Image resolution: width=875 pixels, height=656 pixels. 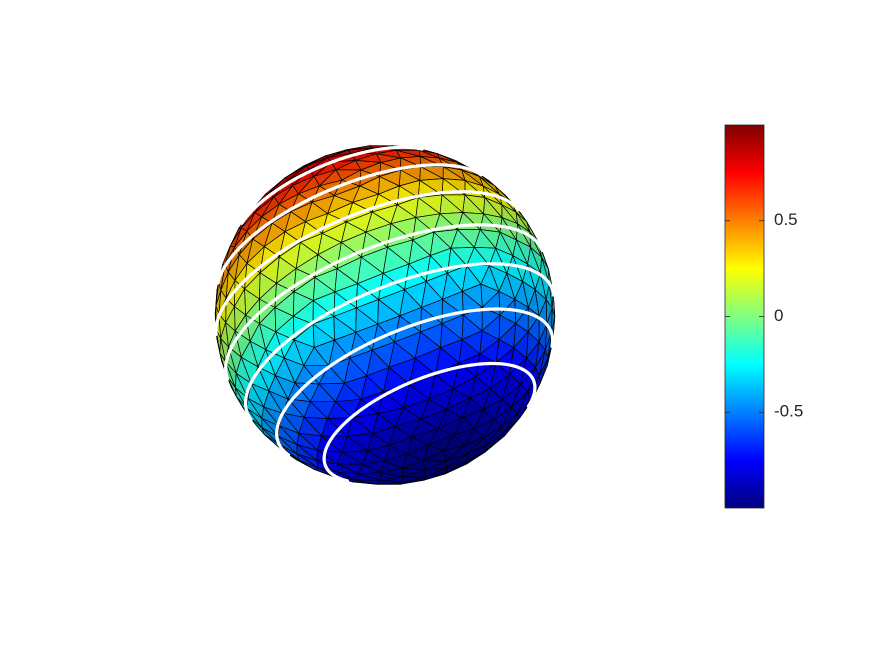 What do you see at coordinates (744, 316) in the screenshot?
I see `colorbar-scale` at bounding box center [744, 316].